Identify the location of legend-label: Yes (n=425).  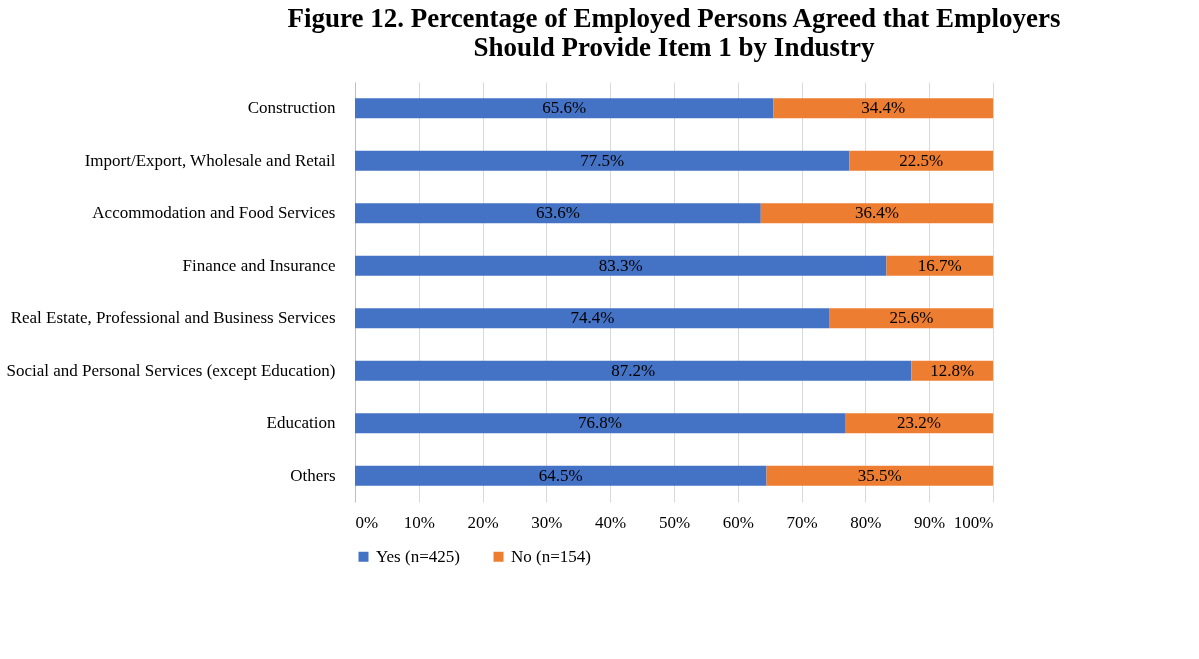
(418, 556).